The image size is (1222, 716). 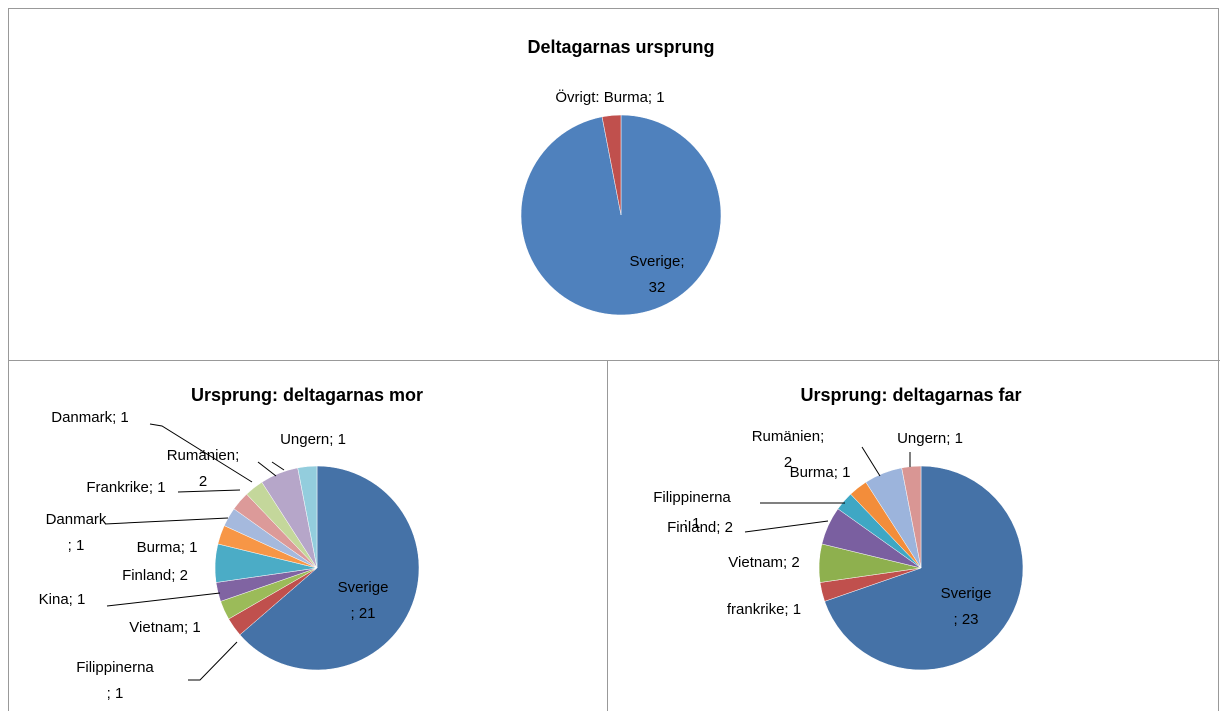 What do you see at coordinates (620, 47) in the screenshot?
I see `chart-title: Deltagarnas ursprung` at bounding box center [620, 47].